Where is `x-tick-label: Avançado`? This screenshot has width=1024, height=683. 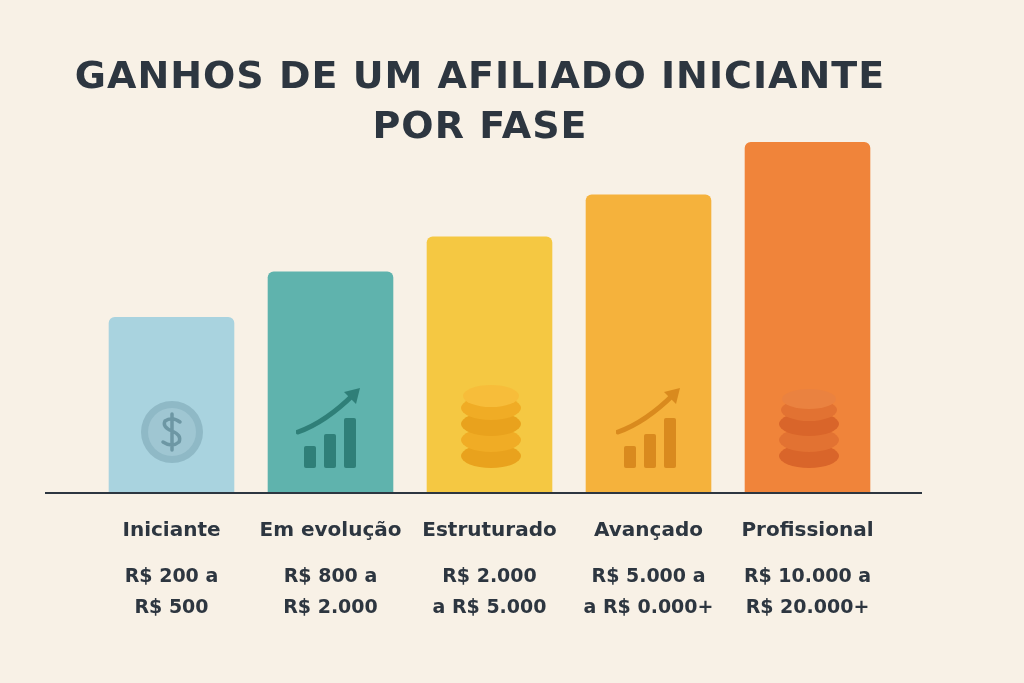 x-tick-label: Avançado is located at coordinates (648, 529).